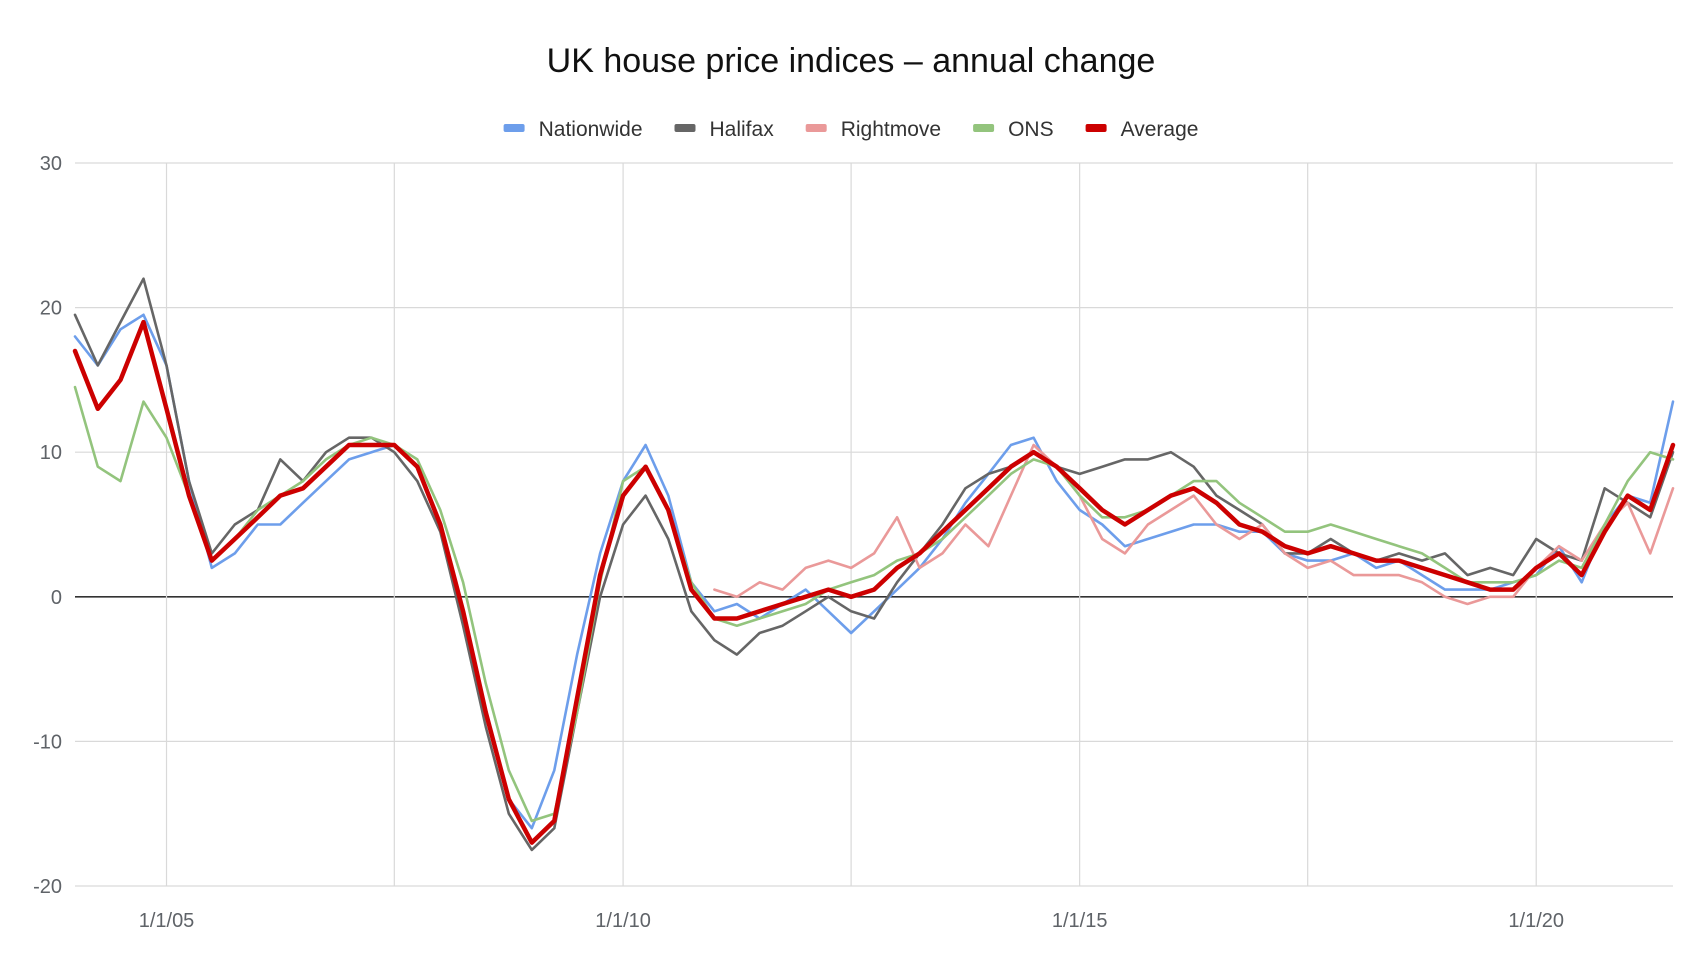  What do you see at coordinates (1536, 921) in the screenshot?
I see `x-tick-label: 1/1/20` at bounding box center [1536, 921].